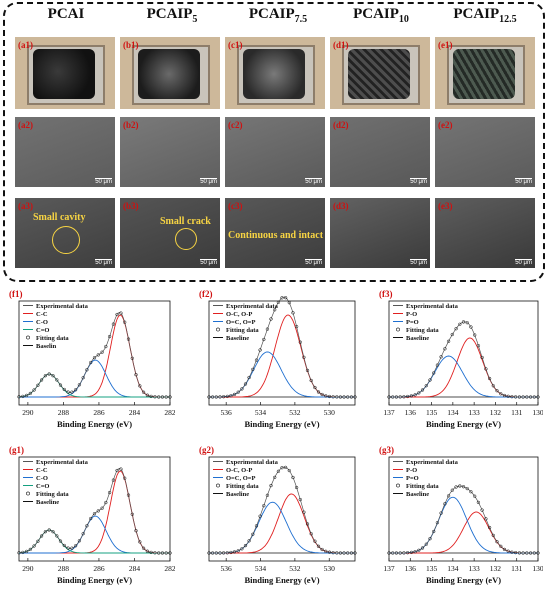 The width and height of the screenshot is (550, 598). I want to click on x-tick-label: 135, so click(432, 568).